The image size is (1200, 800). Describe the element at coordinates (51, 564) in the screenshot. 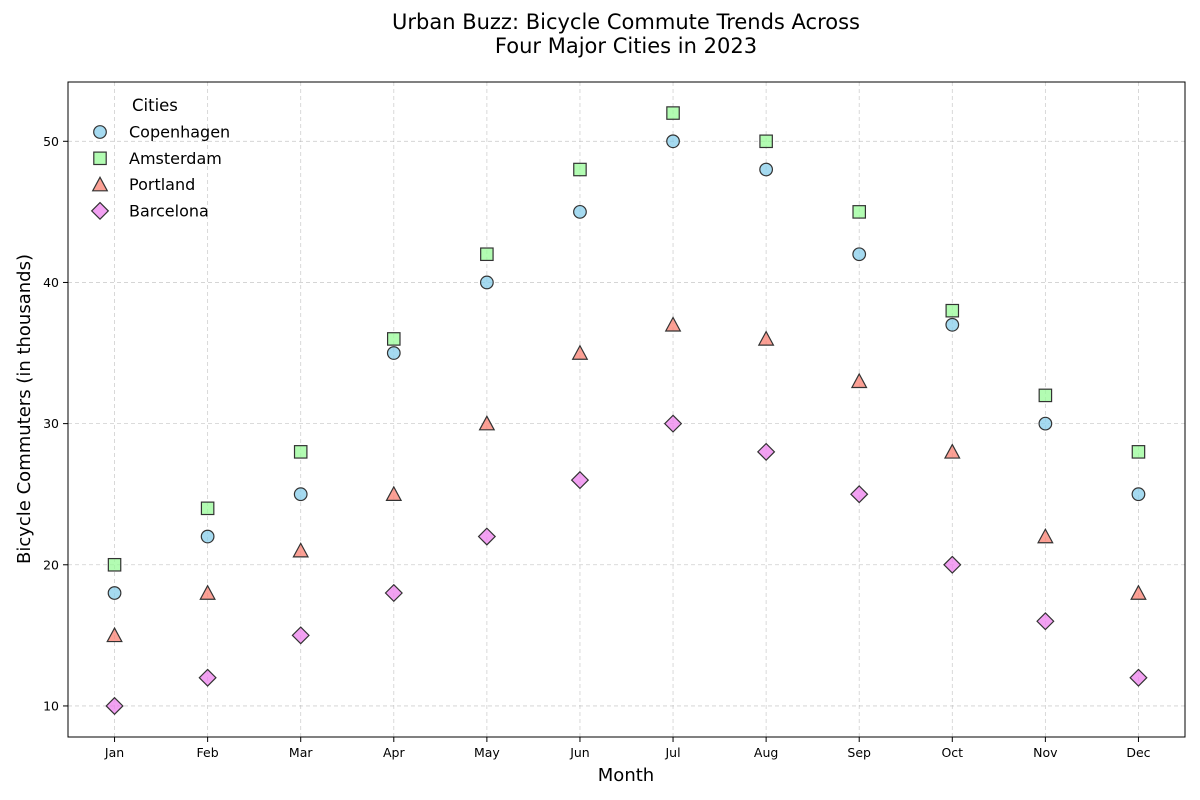

I see `y-tick-label: 20` at that location.